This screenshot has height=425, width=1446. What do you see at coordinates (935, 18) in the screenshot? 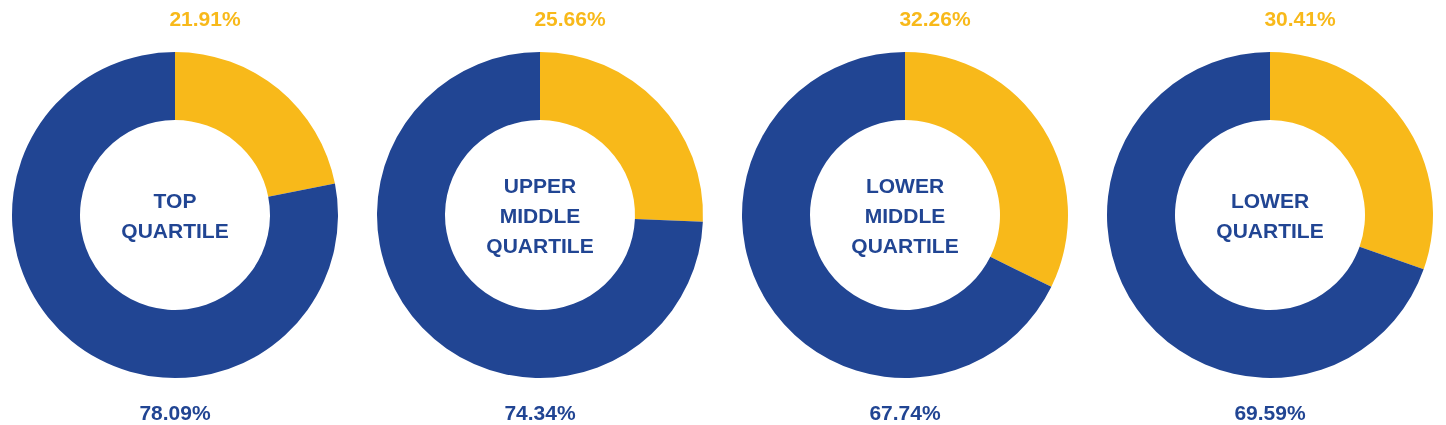
I see `data-label: 32.26%` at bounding box center [935, 18].